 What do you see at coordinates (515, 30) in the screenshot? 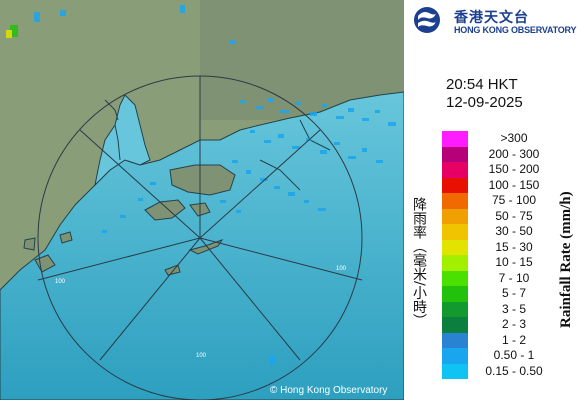
I see `logo-name-en: HONG KONG OBSERVATORY` at bounding box center [515, 30].